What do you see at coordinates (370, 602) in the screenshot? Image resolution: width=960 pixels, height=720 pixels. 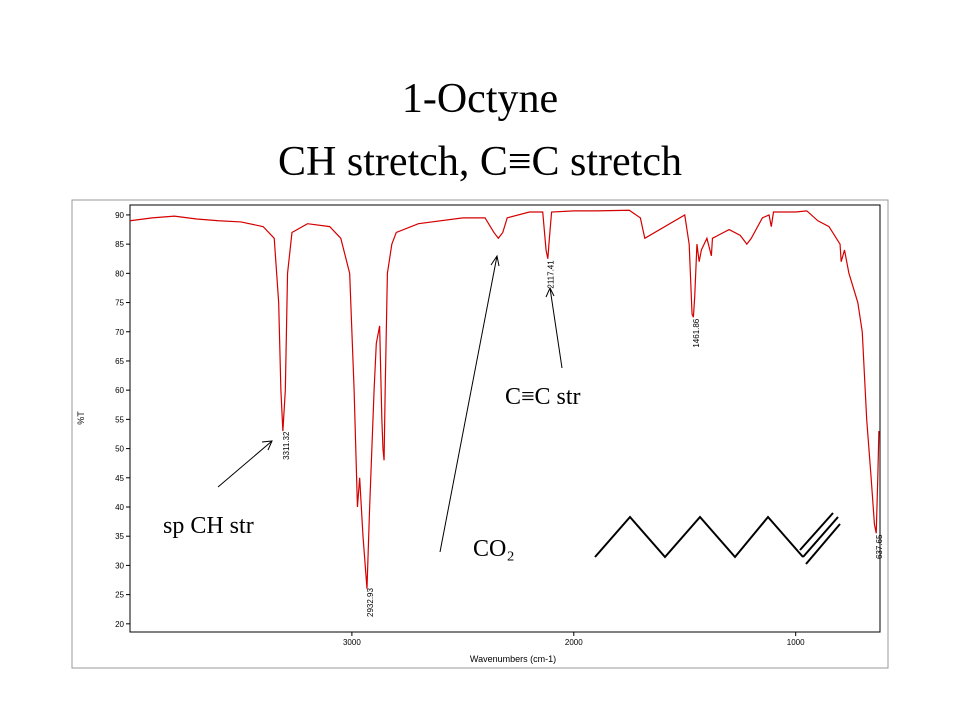 I see `peak-label: 2932.93` at bounding box center [370, 602].